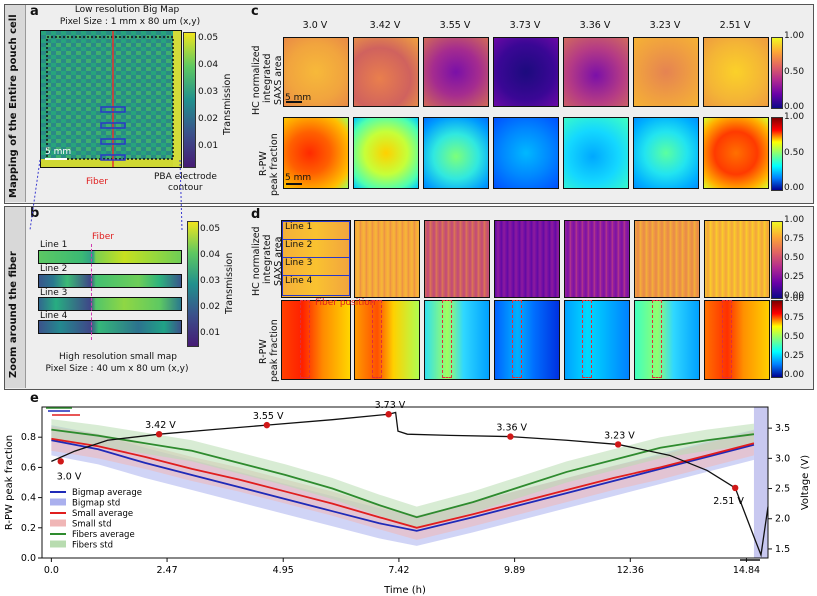 The width and height of the screenshot is (817, 596). I want to click on x-tick-label-1: 2.47, so click(166, 570).